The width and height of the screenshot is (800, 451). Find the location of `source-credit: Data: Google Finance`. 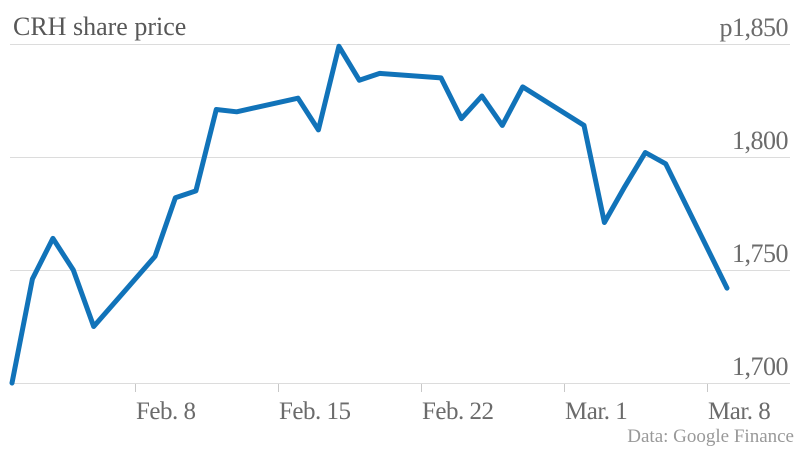

source-credit: Data: Google Finance is located at coordinates (710, 436).